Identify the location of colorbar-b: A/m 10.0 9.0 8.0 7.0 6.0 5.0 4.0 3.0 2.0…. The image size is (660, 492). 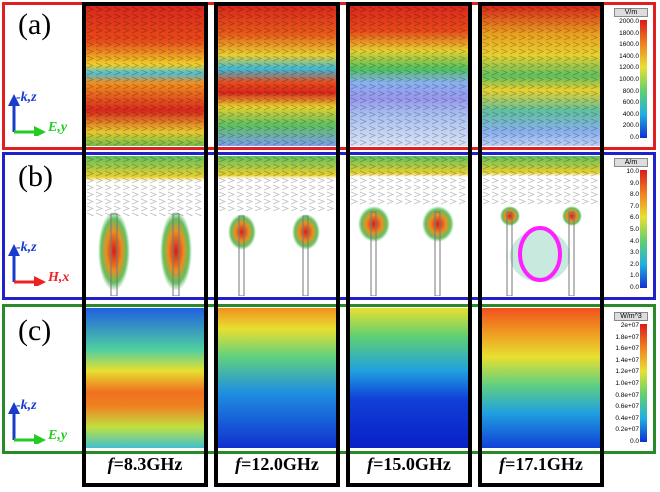
(631, 224).